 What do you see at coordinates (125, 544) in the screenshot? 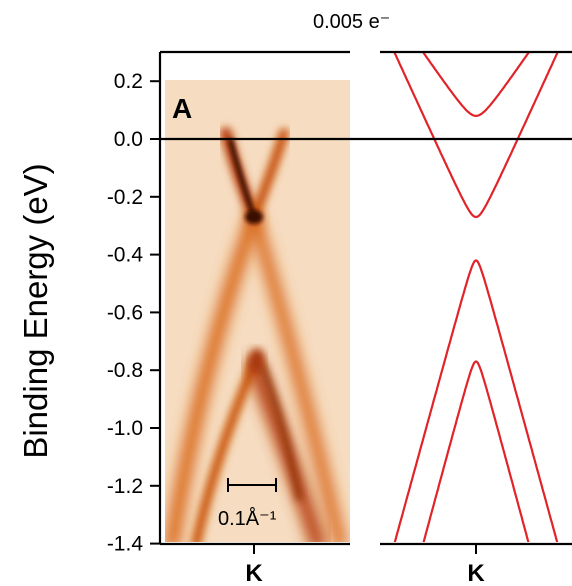
I see `y-tick-label: -1.4` at bounding box center [125, 544].